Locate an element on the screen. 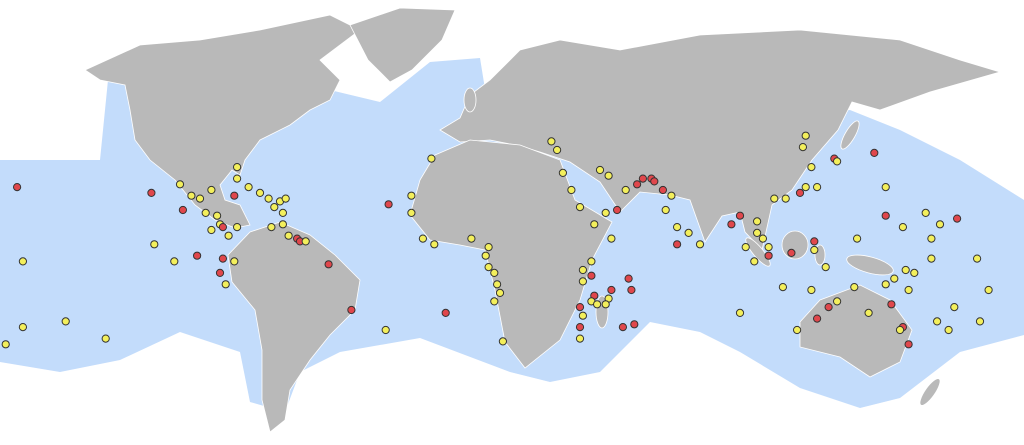  africa is located at coordinates (511, 254).